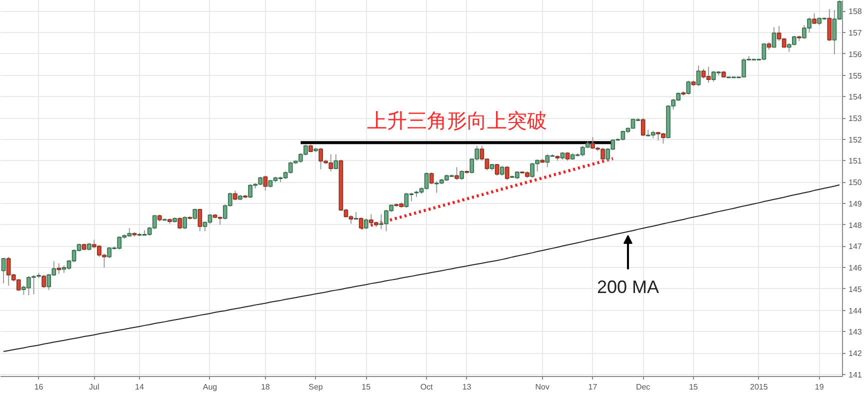 This screenshot has width=864, height=394. What do you see at coordinates (855, 11) in the screenshot?
I see `y-tick-label: 158` at bounding box center [855, 11].